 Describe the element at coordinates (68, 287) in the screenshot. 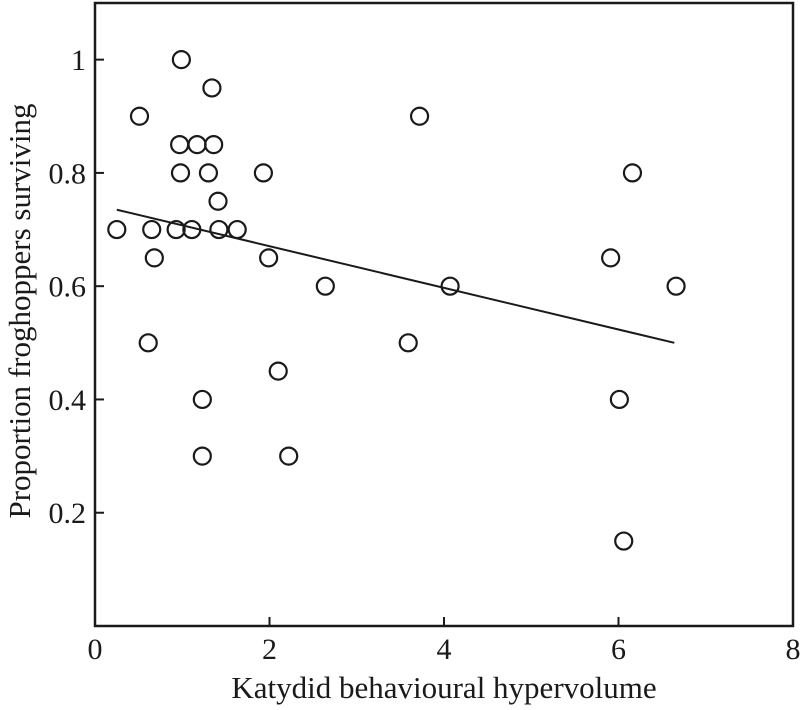

I see `y-tick-label: 0.6` at that location.